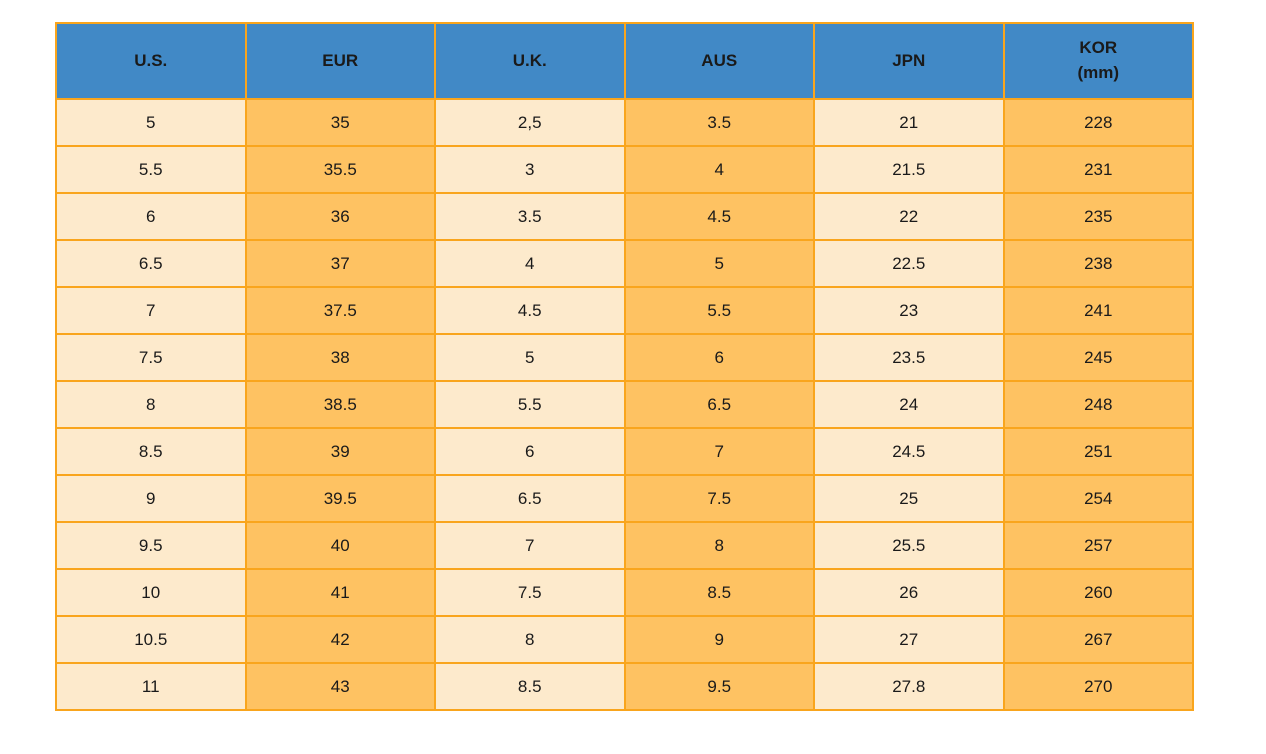 The width and height of the screenshot is (1266, 754). I want to click on column-header-aus: AUS, so click(719, 61).